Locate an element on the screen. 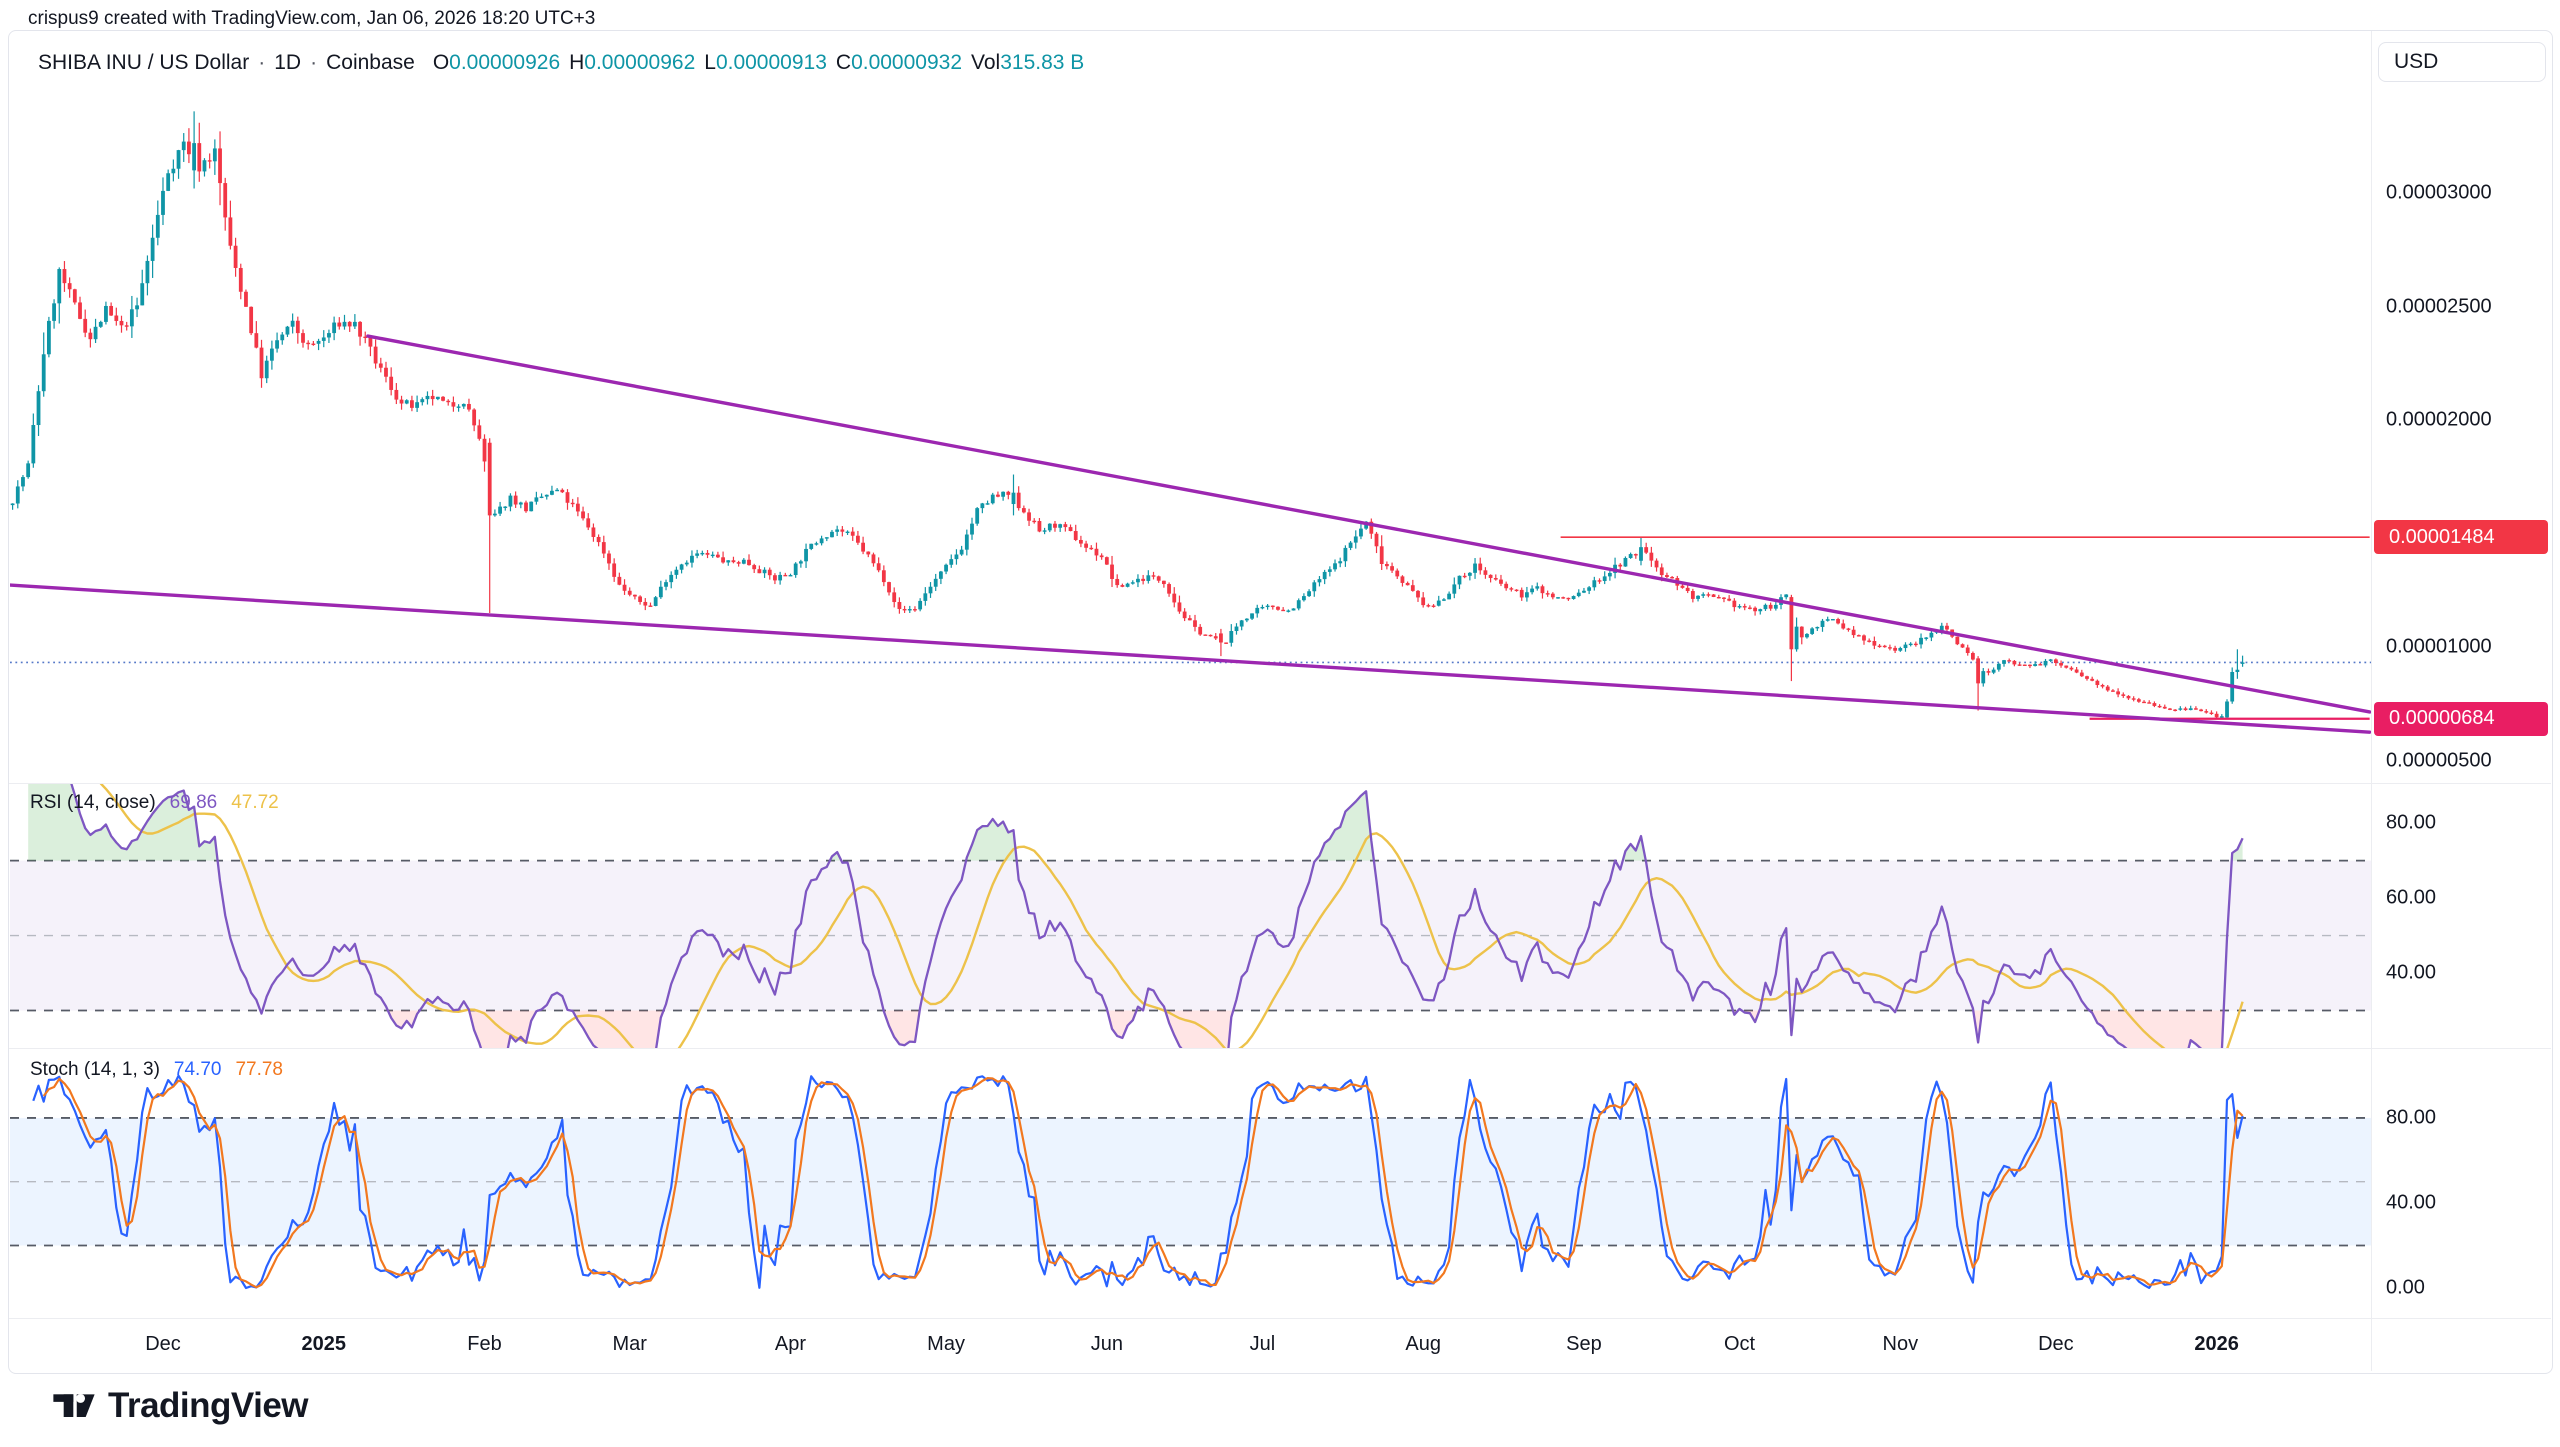 This screenshot has width=2560, height=1447. rsi-ma-value: 47.72 is located at coordinates (255, 802).